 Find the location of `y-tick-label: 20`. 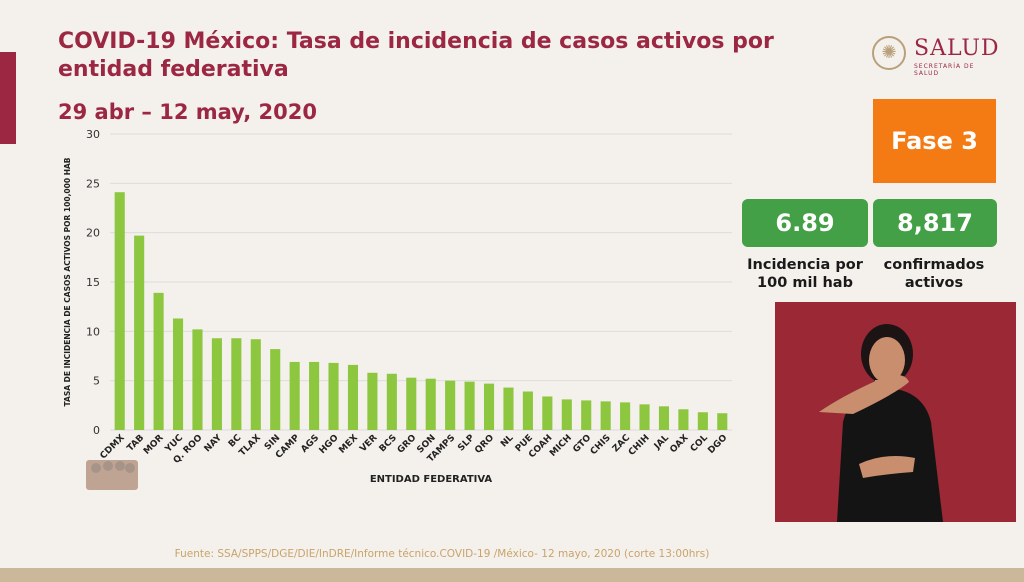

y-tick-label: 20 is located at coordinates (93, 233).